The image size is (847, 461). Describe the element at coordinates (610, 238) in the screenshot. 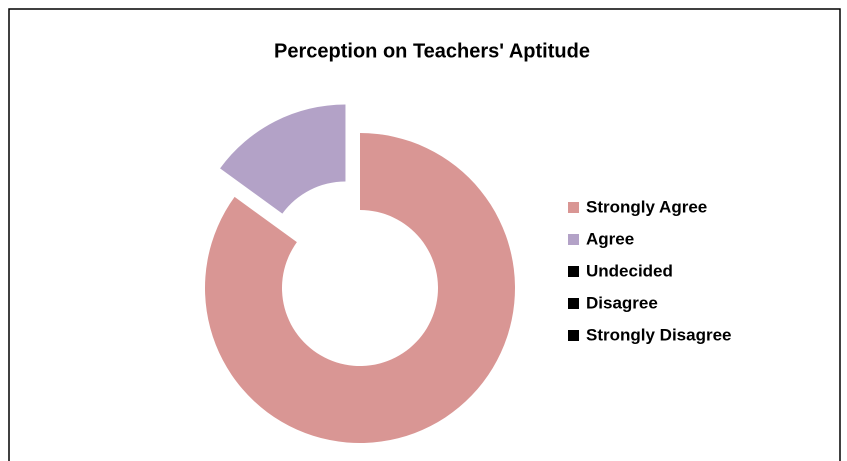

I see `legend-label: Agree` at that location.